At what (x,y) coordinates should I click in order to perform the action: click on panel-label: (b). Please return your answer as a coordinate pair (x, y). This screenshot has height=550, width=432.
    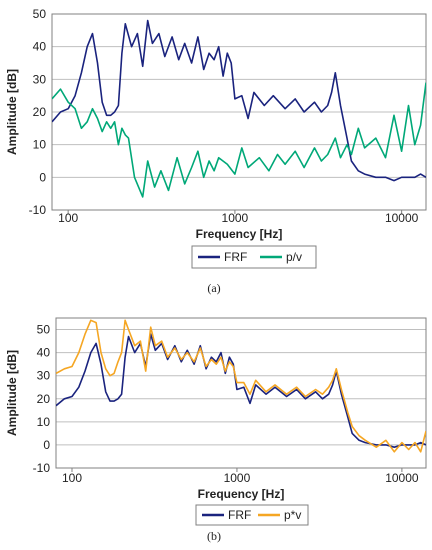
    Looking at the image, I should click on (214, 536).